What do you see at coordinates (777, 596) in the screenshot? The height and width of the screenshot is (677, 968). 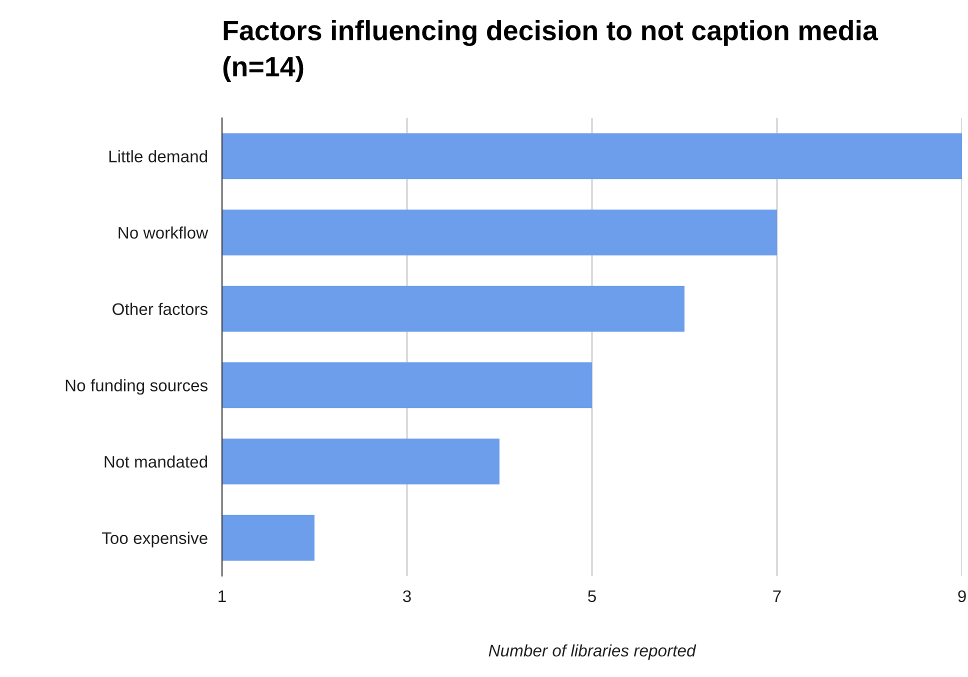 I see `x-tick-label: 7` at bounding box center [777, 596].